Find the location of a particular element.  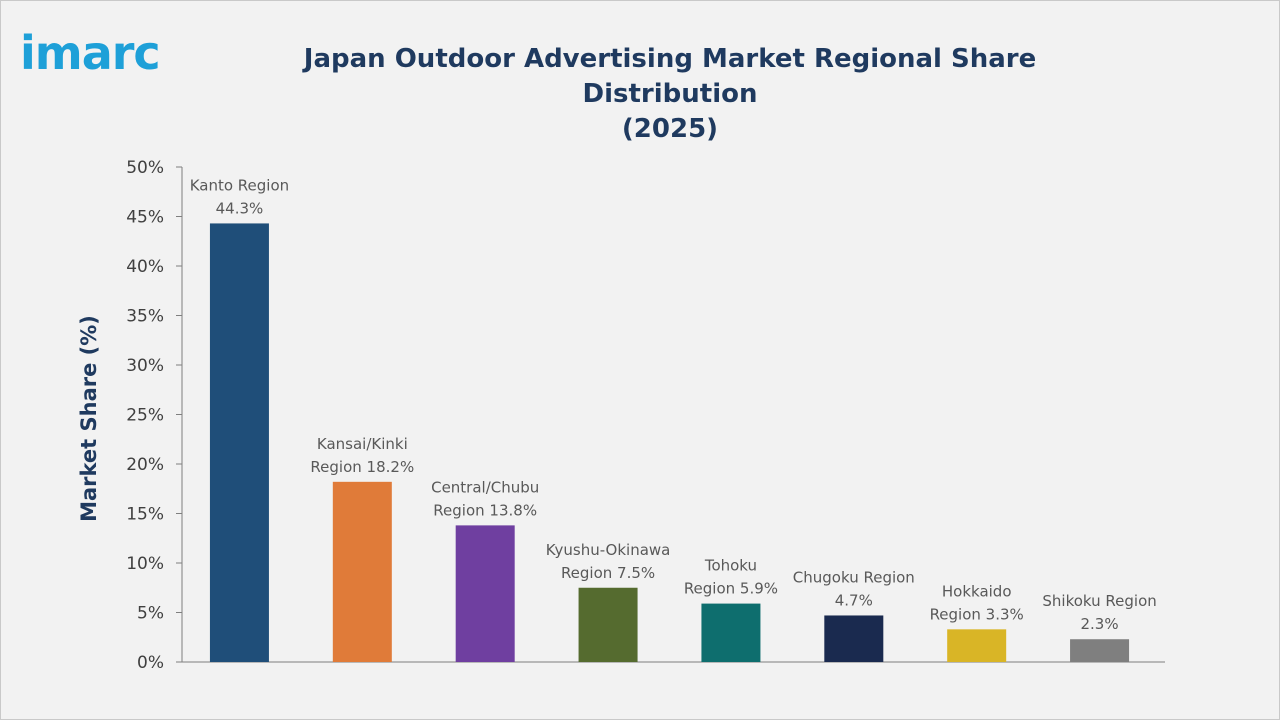

y-tick-label: 20% is located at coordinates (145, 465).